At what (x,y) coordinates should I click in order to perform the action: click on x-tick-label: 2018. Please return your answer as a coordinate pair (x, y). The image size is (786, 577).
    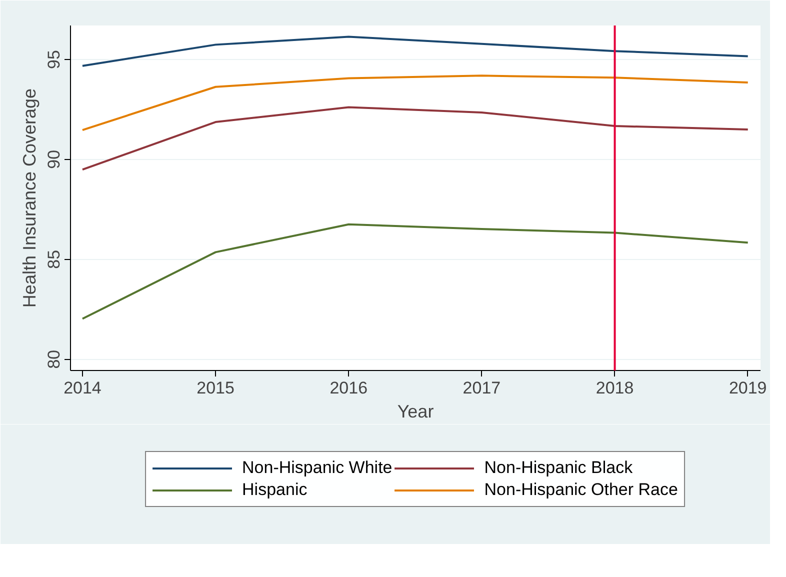
    Looking at the image, I should click on (615, 388).